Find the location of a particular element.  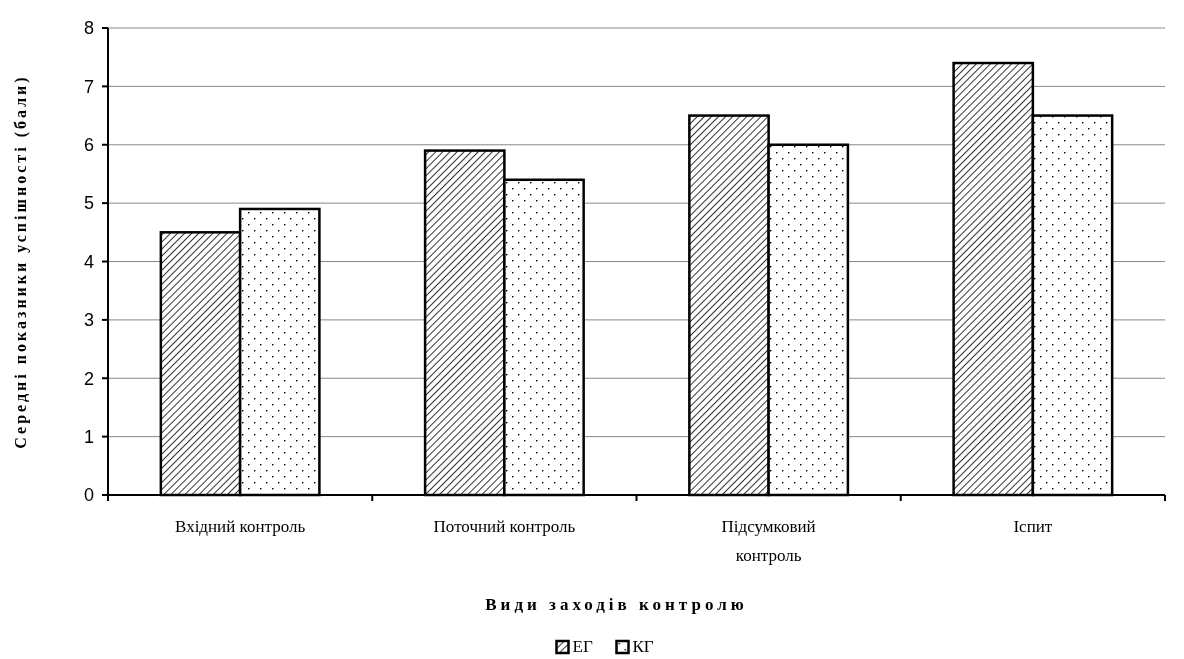

y-tick-label: 0 is located at coordinates (88, 495).